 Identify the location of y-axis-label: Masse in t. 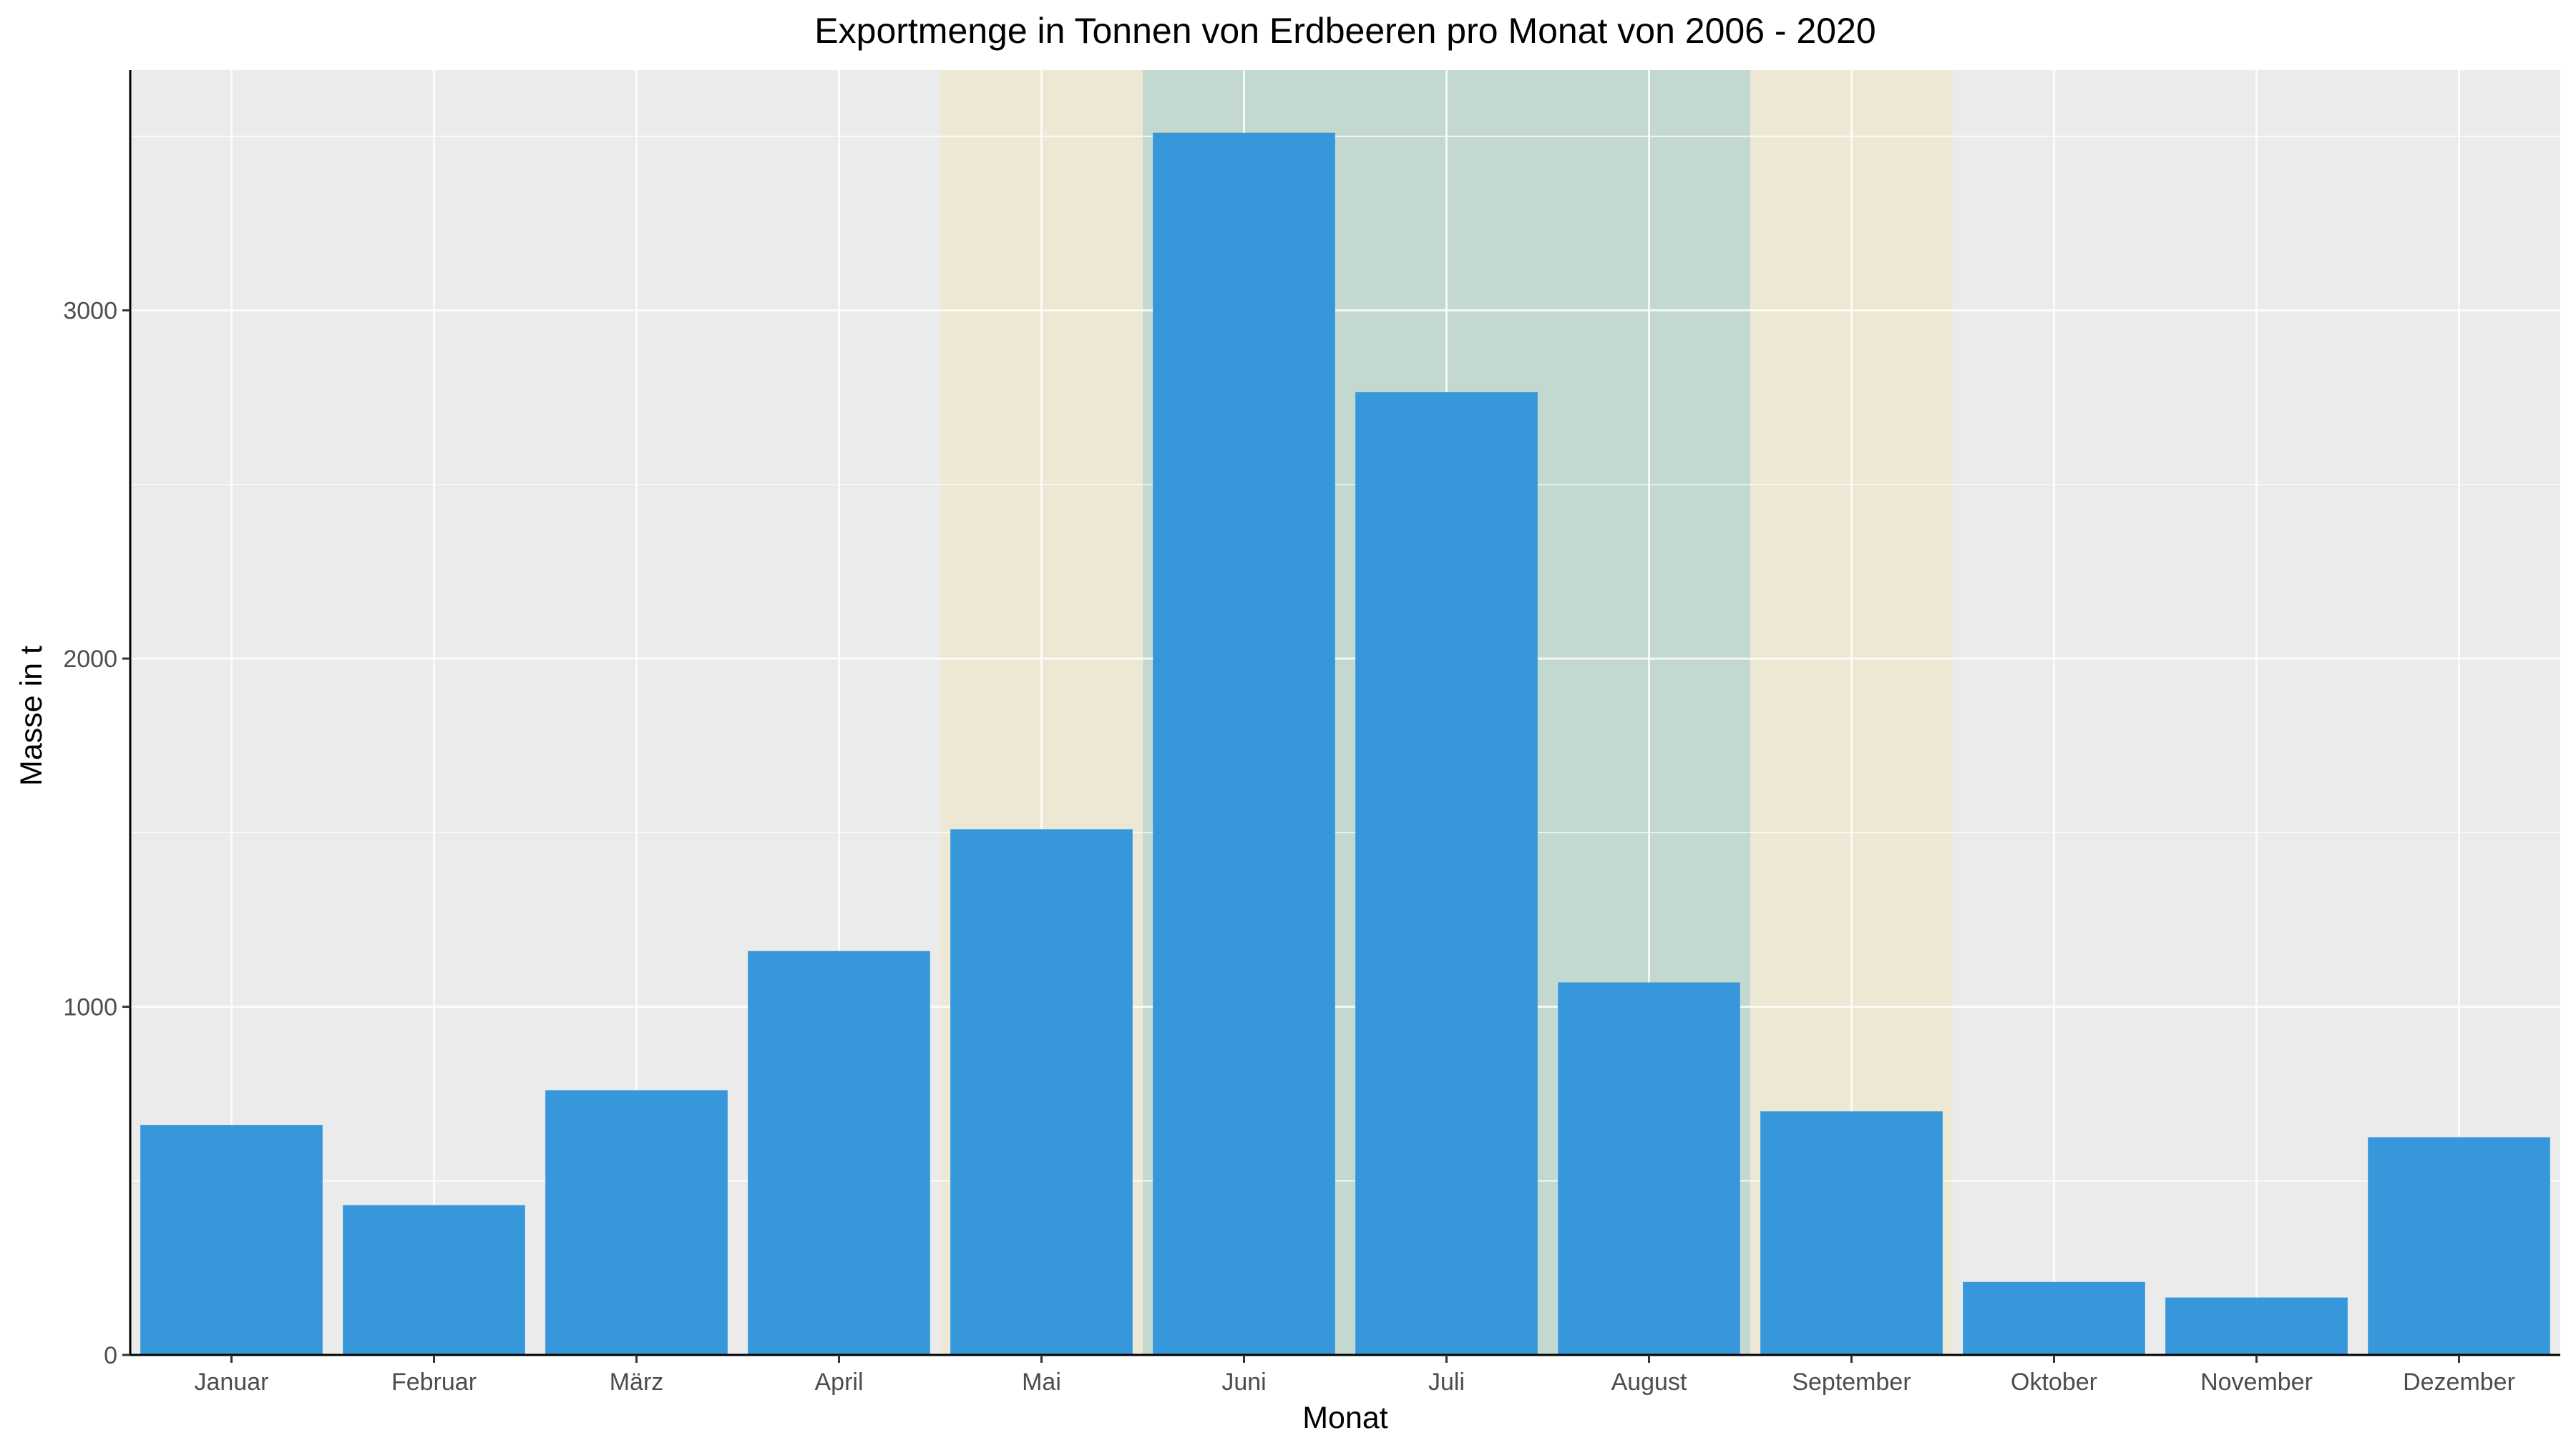
(31, 716).